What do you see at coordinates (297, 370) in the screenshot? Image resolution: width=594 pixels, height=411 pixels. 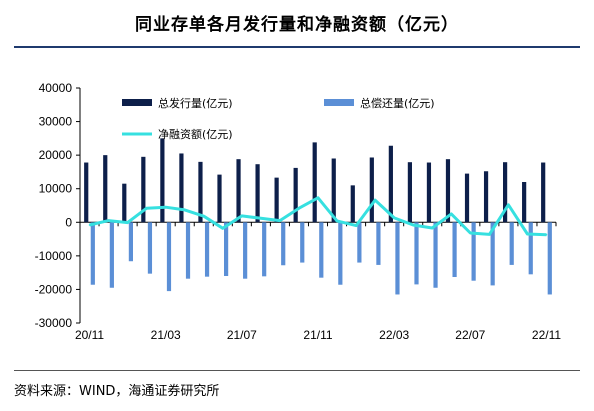 I see `footer-rule` at bounding box center [297, 370].